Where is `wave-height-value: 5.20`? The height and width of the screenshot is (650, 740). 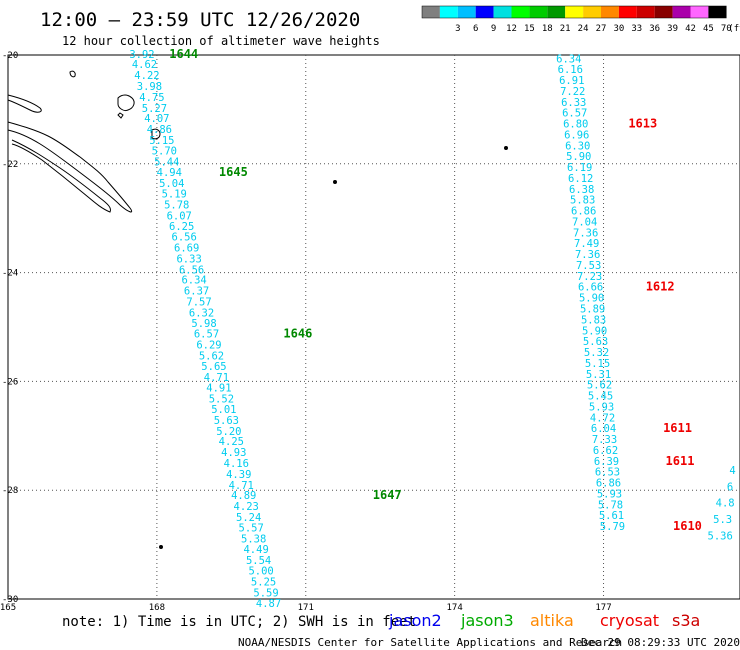
wave-height-value: 5.20 is located at coordinates (228, 432).